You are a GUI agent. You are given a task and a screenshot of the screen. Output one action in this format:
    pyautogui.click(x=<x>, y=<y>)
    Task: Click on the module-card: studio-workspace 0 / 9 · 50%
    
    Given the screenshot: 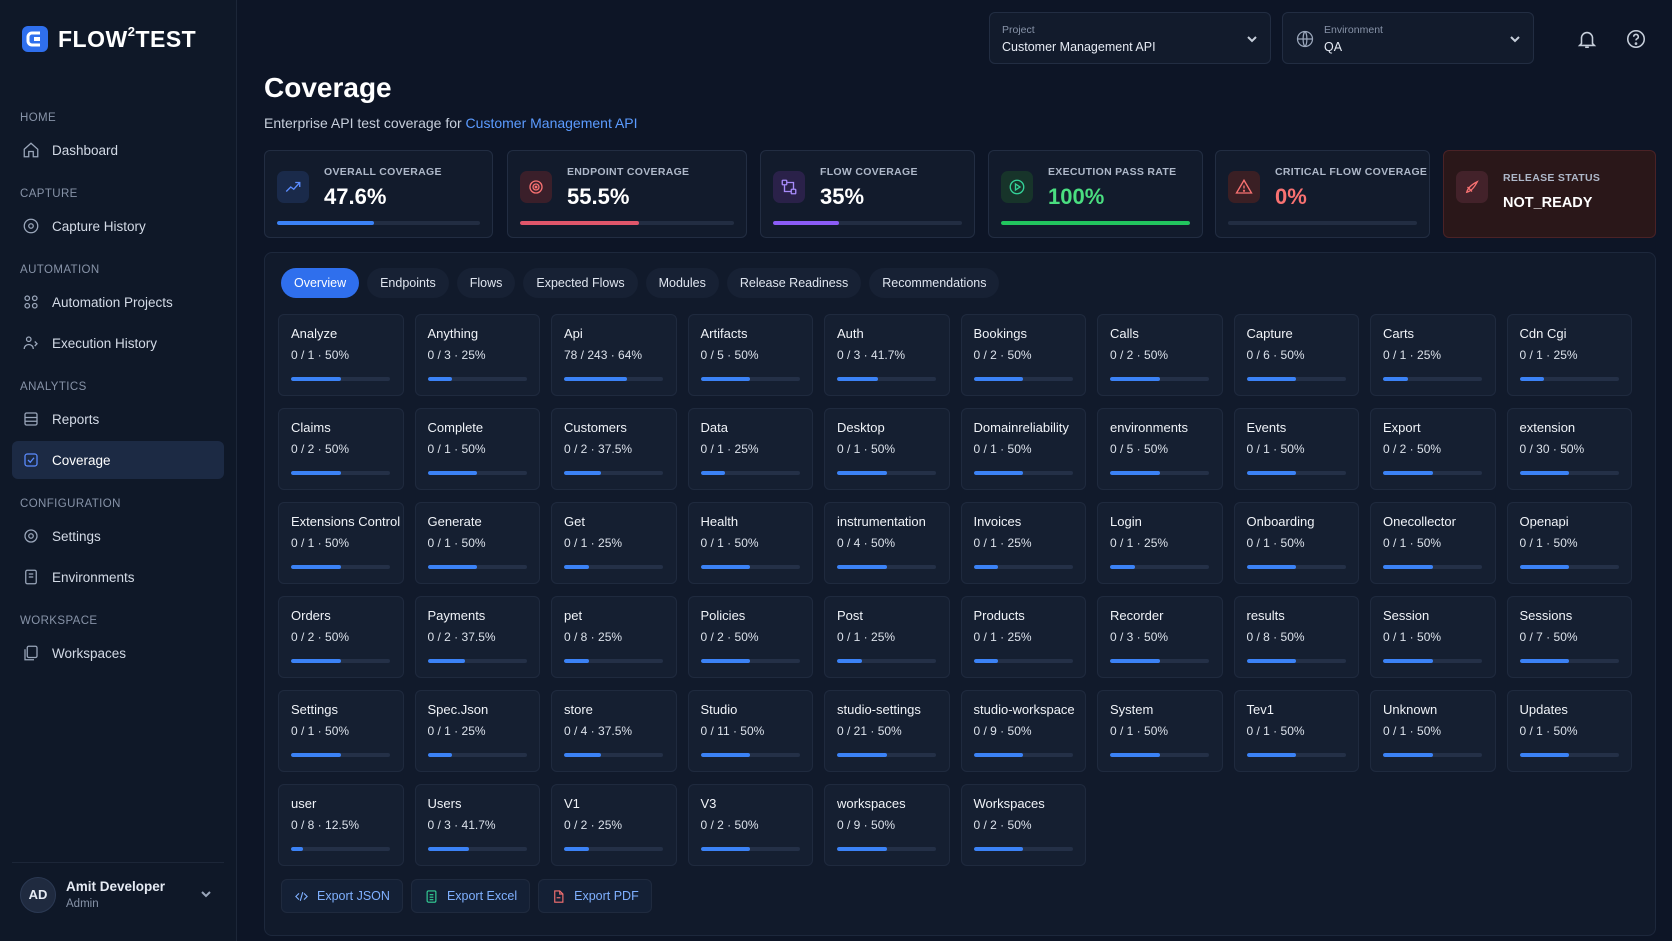 What is the action you would take?
    pyautogui.click(x=1023, y=731)
    